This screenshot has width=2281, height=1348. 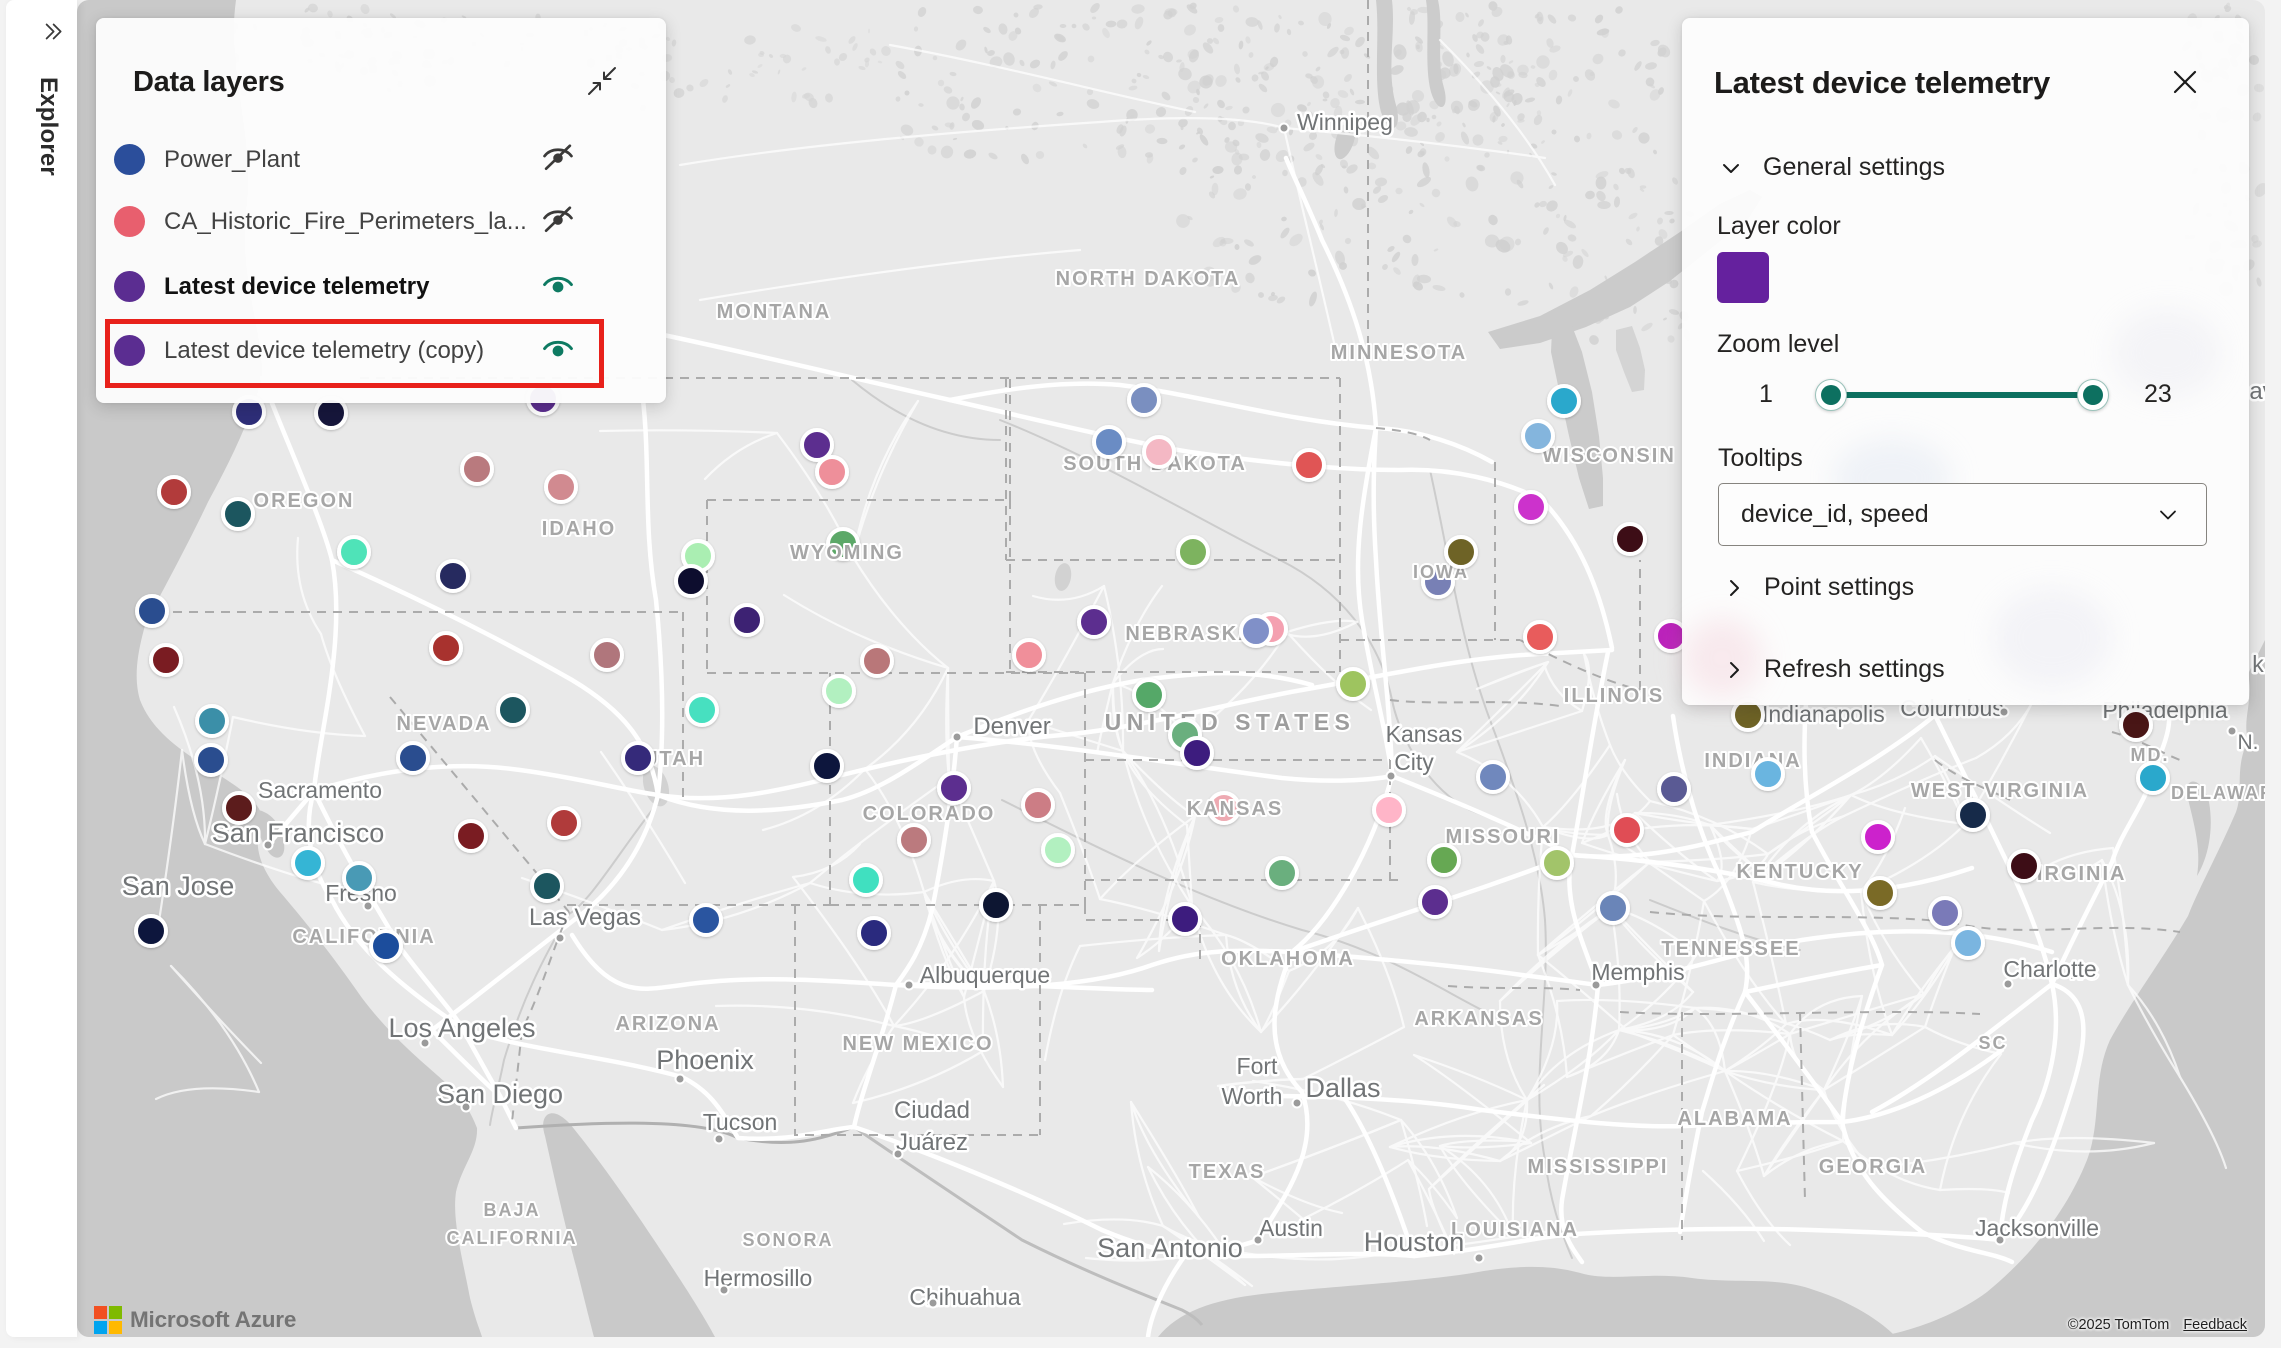 I want to click on svg-text: GEORGIA, so click(x=1873, y=1167).